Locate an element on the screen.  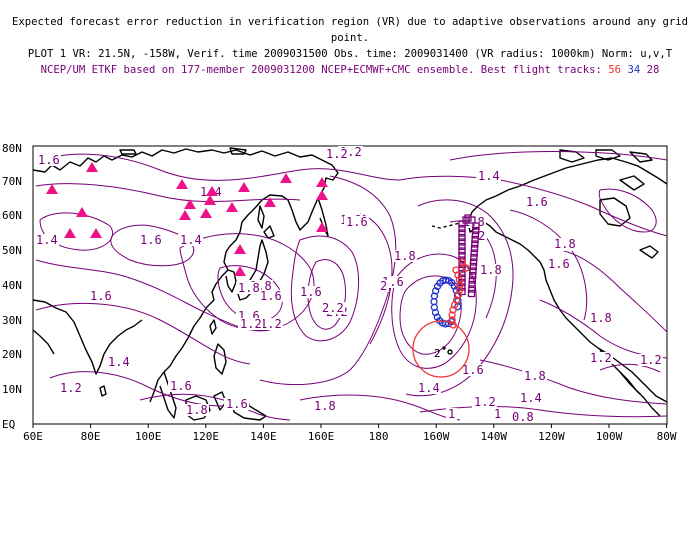
lat-label: 60N is located at coordinates (12, 215).